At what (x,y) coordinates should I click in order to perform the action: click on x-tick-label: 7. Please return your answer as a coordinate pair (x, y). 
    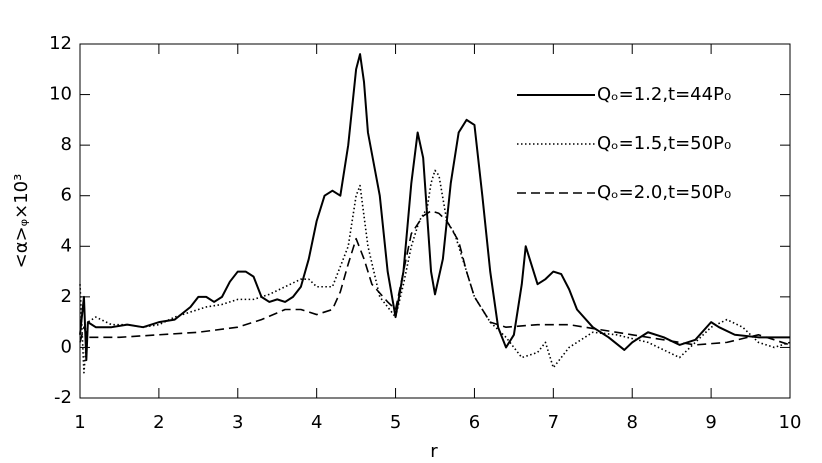
    Looking at the image, I should click on (553, 422).